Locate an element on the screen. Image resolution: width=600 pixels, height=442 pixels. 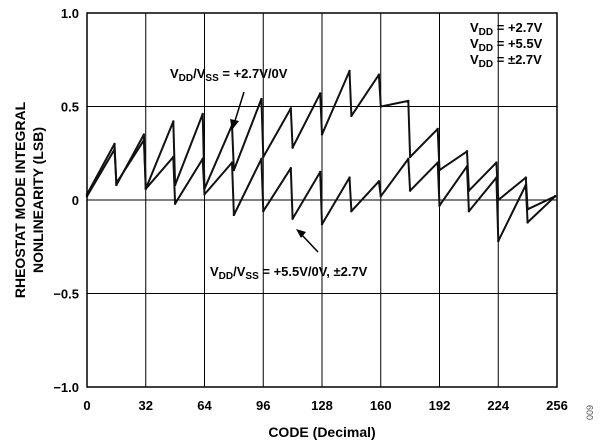
x-tick-label: 0 is located at coordinates (86, 405).